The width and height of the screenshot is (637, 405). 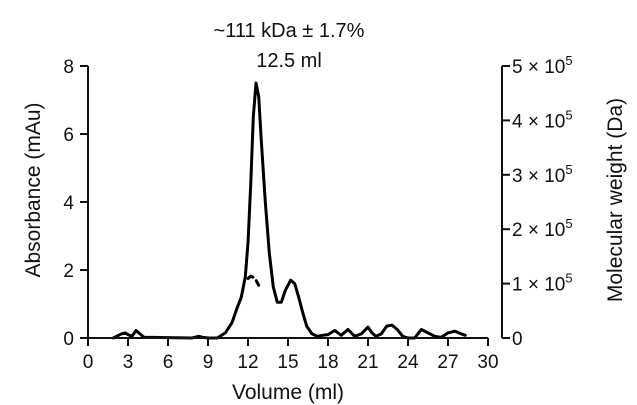 I want to click on y2-tick-label-base: 4 × 10, so click(x=538, y=121).